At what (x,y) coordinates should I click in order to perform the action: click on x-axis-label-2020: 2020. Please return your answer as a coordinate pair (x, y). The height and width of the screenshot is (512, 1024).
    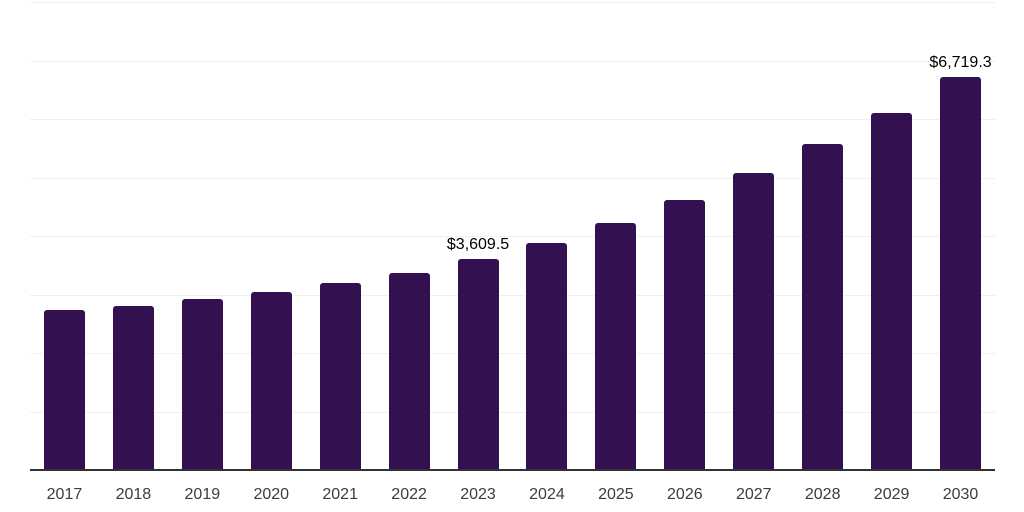
    Looking at the image, I should click on (271, 494).